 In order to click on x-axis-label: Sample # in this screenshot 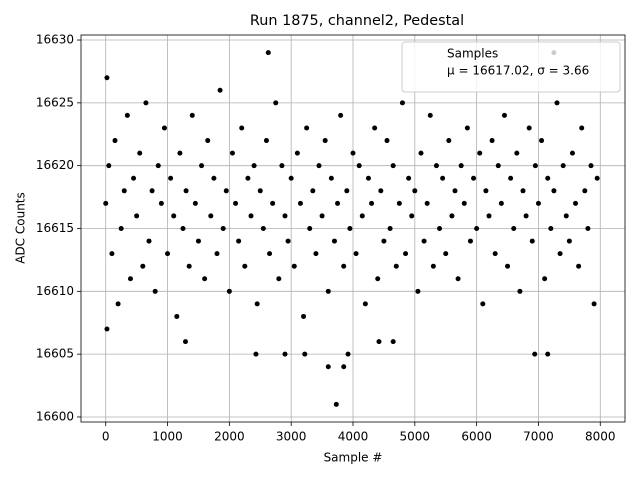, I will do `click(353, 458)`.